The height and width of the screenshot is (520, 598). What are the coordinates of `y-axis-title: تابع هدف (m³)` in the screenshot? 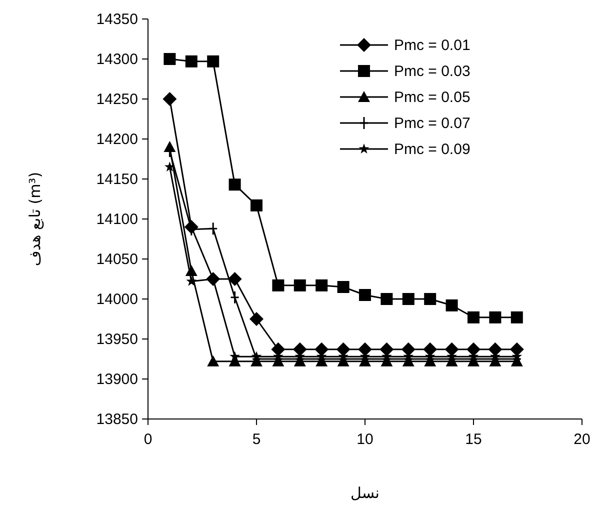 It's located at (35, 219).